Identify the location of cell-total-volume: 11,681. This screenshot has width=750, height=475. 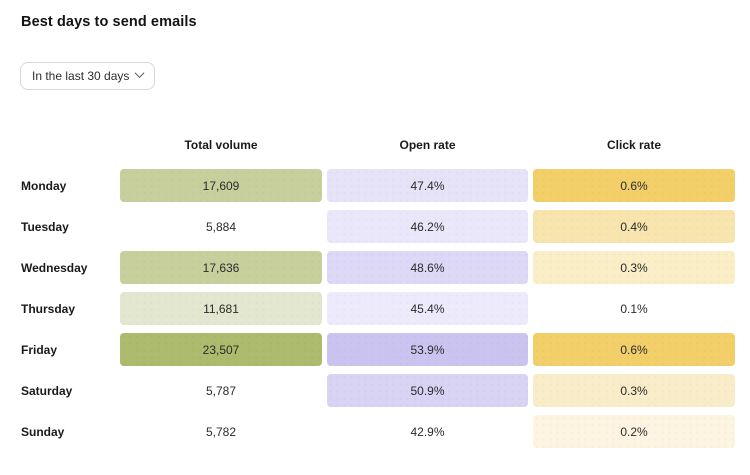
(221, 308).